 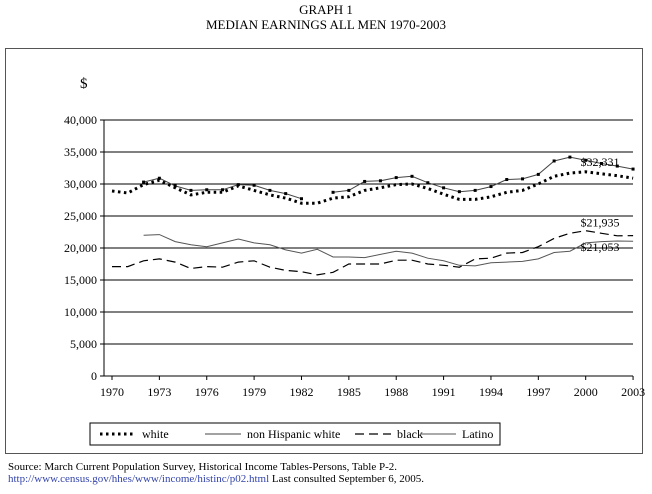 What do you see at coordinates (372, 187) in the screenshot?
I see `series-line-white` at bounding box center [372, 187].